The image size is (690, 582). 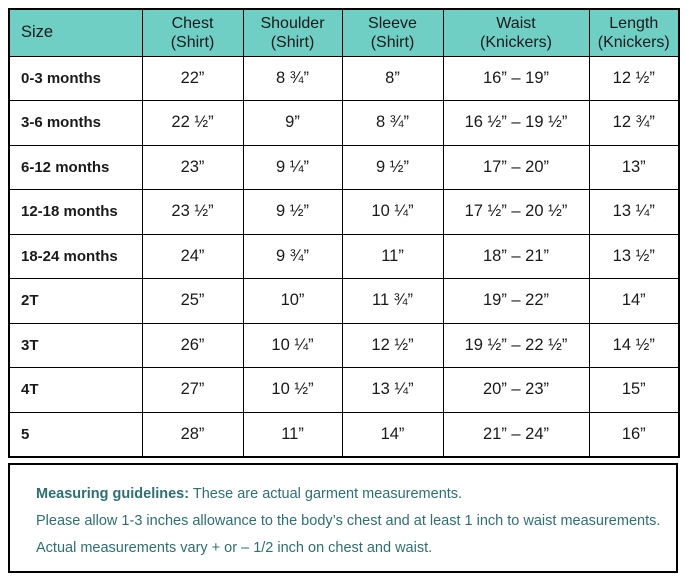 What do you see at coordinates (392, 301) in the screenshot?
I see `sleeve-cell: 11 ¾”` at bounding box center [392, 301].